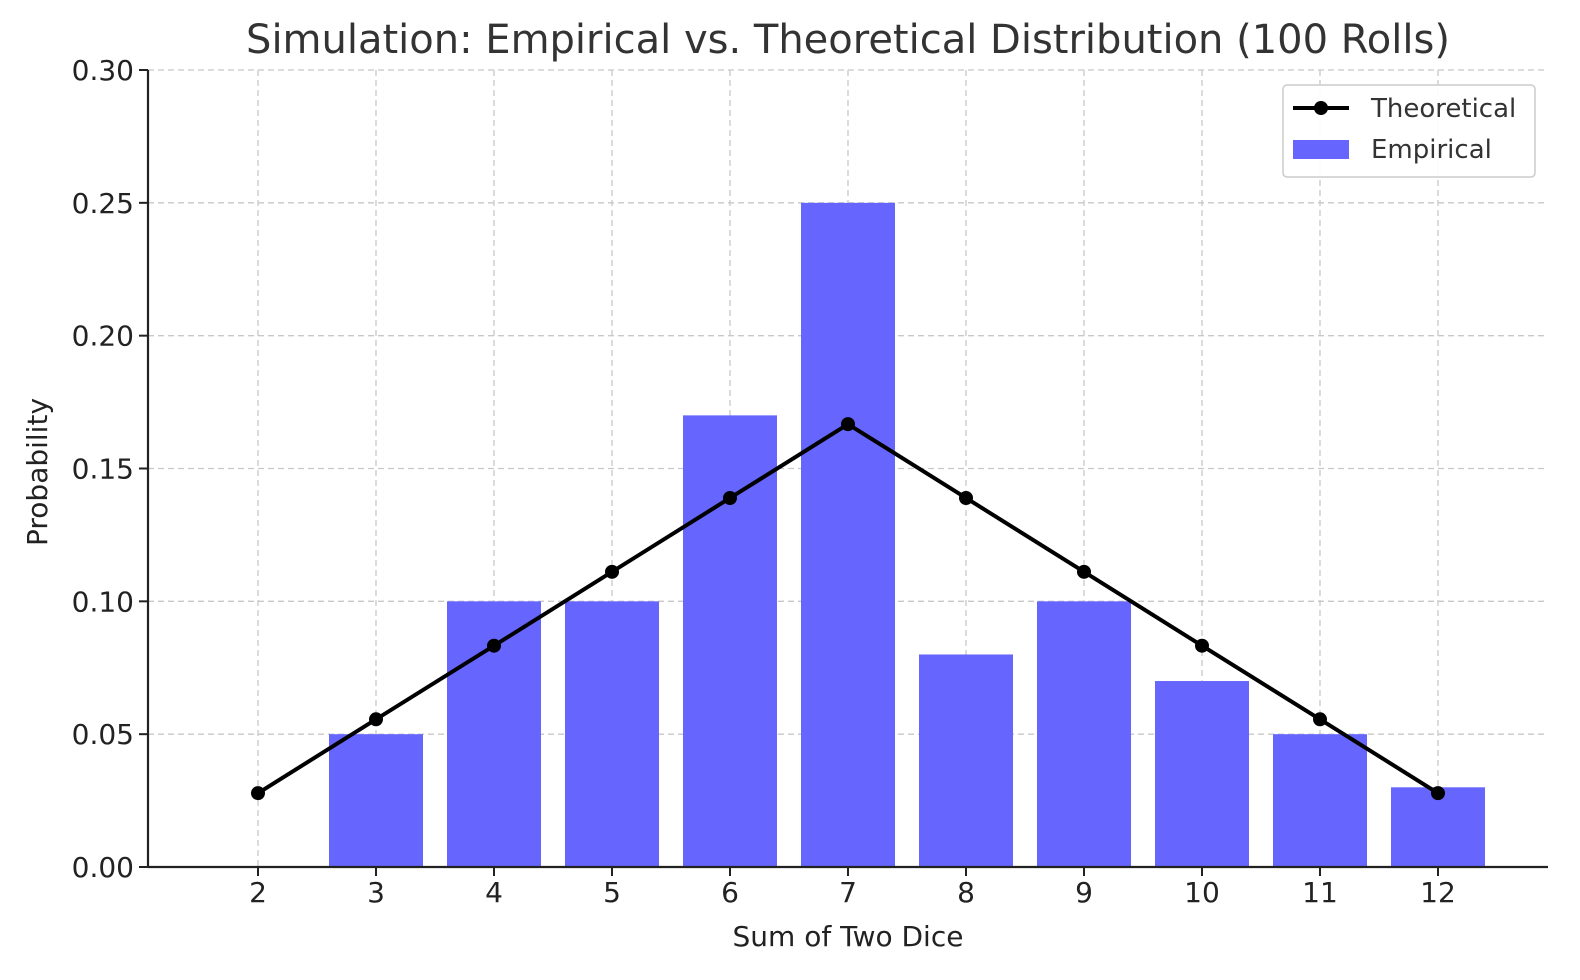  Describe the element at coordinates (1202, 892) in the screenshot. I see `x-tick-label: 10` at that location.